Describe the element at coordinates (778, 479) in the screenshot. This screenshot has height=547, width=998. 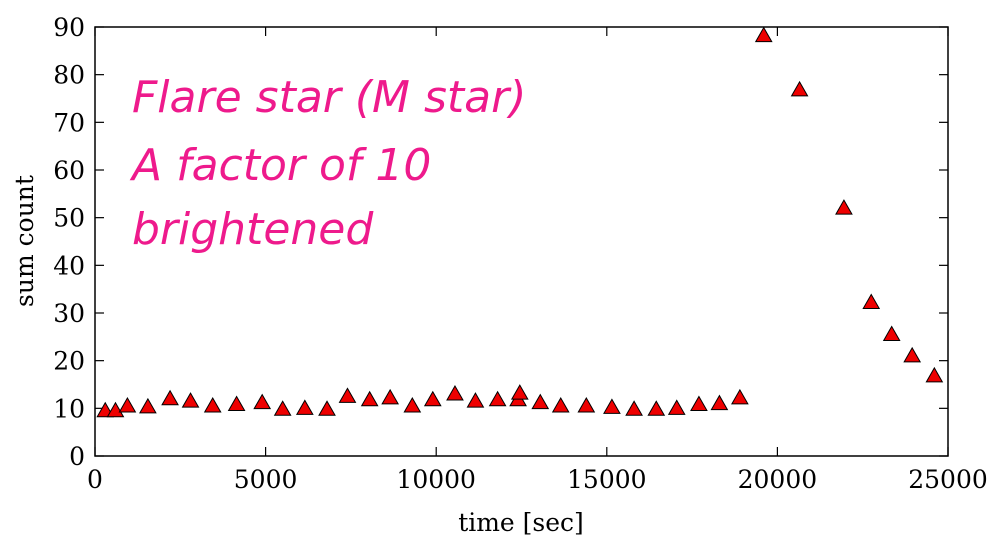
I see `x-tick-label: 20000` at that location.